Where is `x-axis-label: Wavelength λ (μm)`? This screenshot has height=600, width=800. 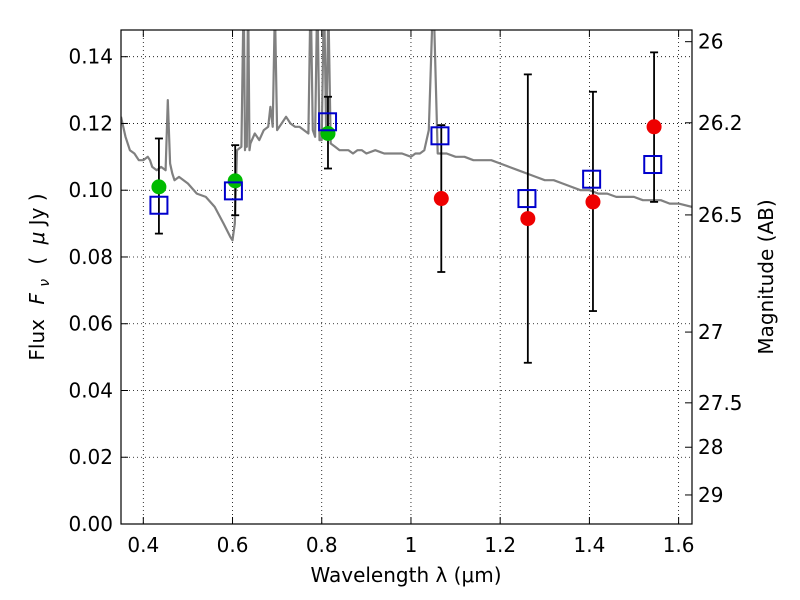
x-axis-label: Wavelength λ (μm) is located at coordinates (405, 575).